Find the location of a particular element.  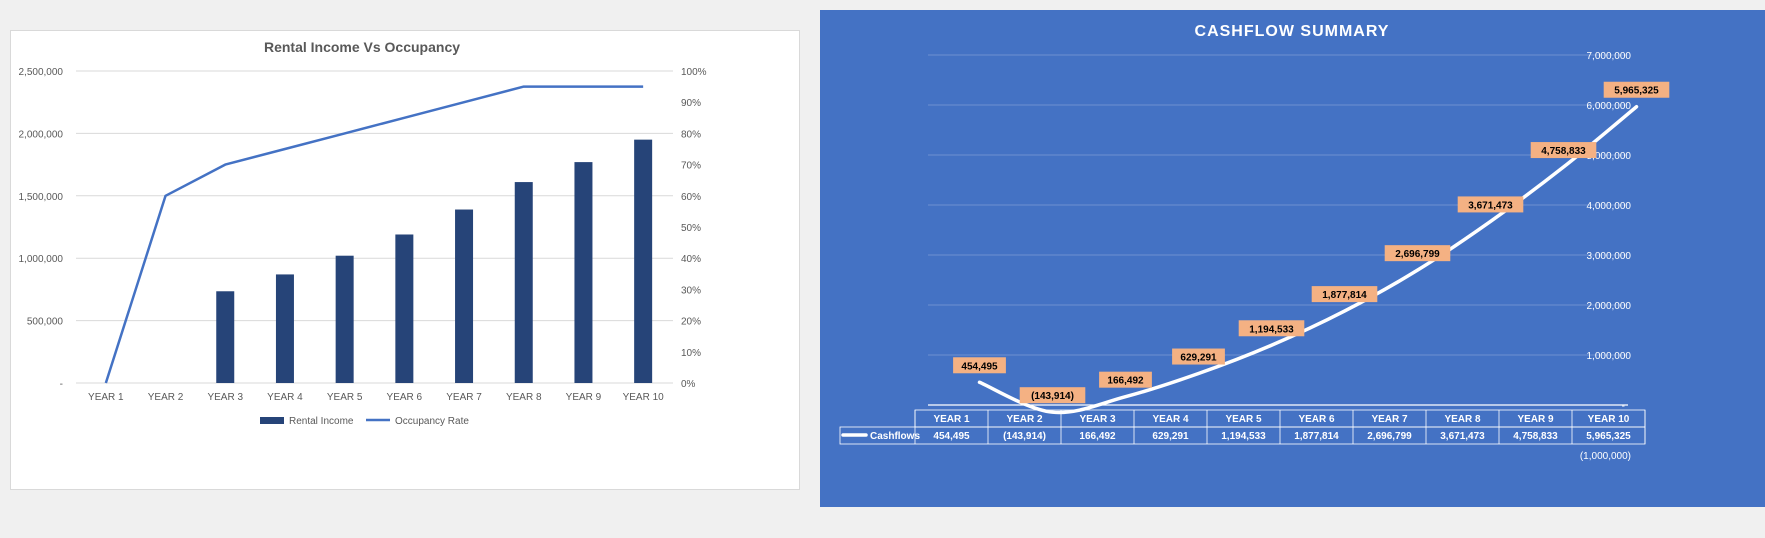

table-value-cell: 1,194,533 is located at coordinates (1243, 436).